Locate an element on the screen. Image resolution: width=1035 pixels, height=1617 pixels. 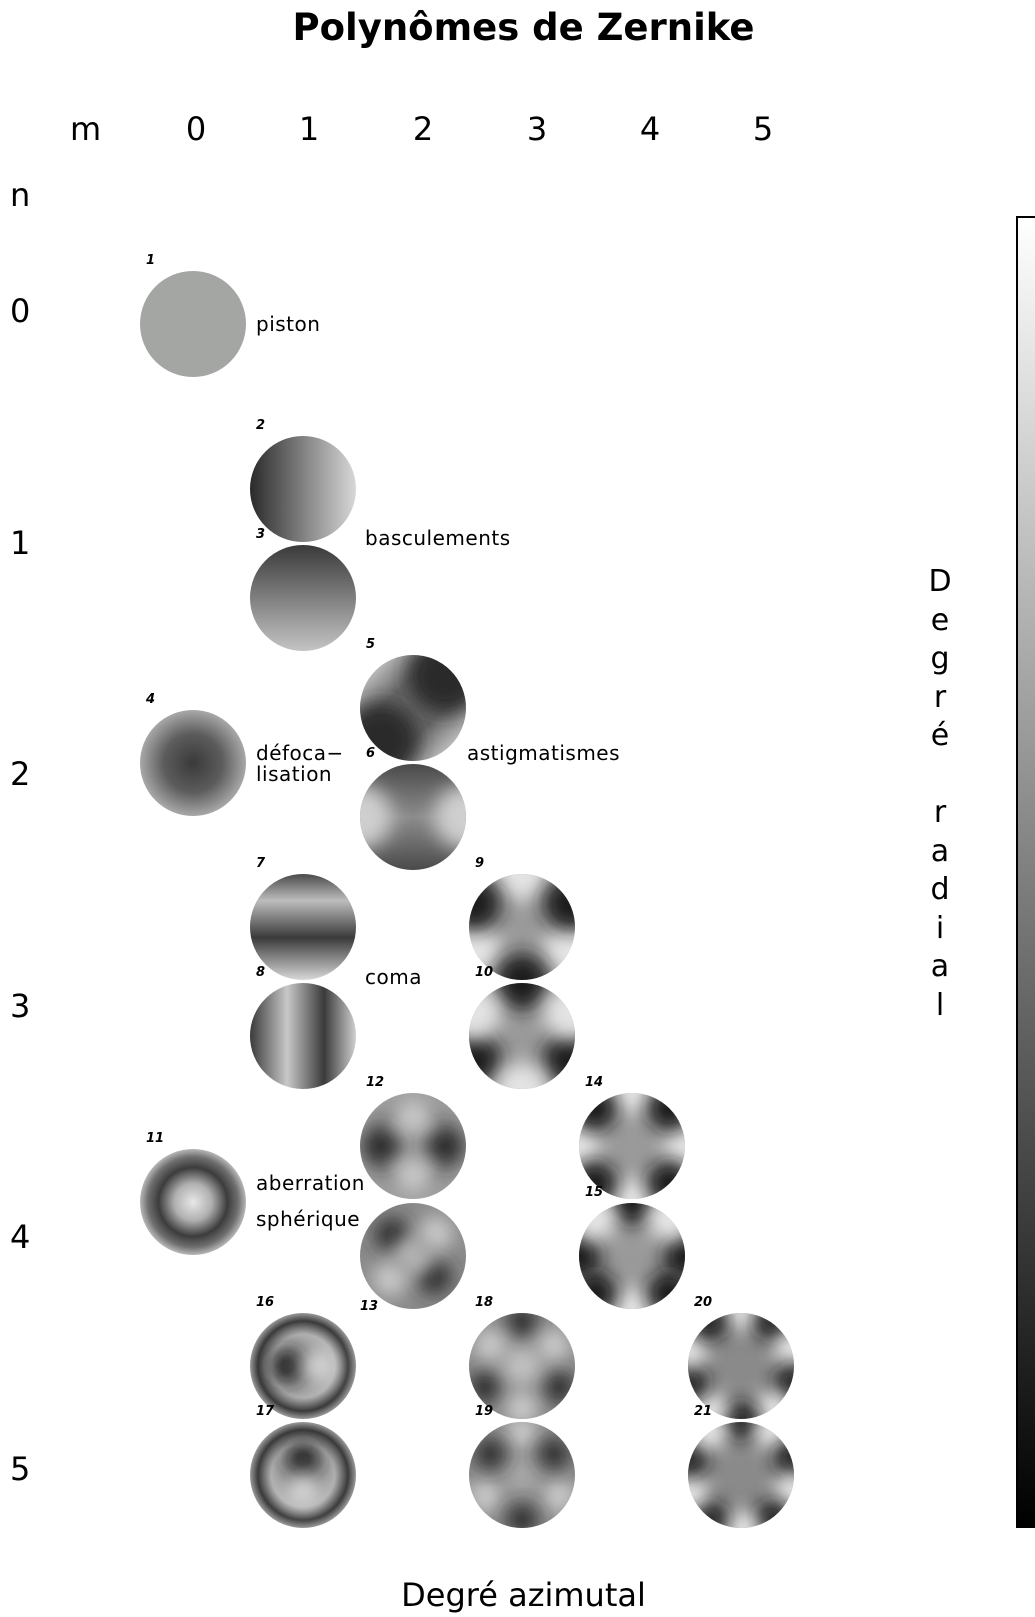
column-label-m0: 0 is located at coordinates (196, 129).